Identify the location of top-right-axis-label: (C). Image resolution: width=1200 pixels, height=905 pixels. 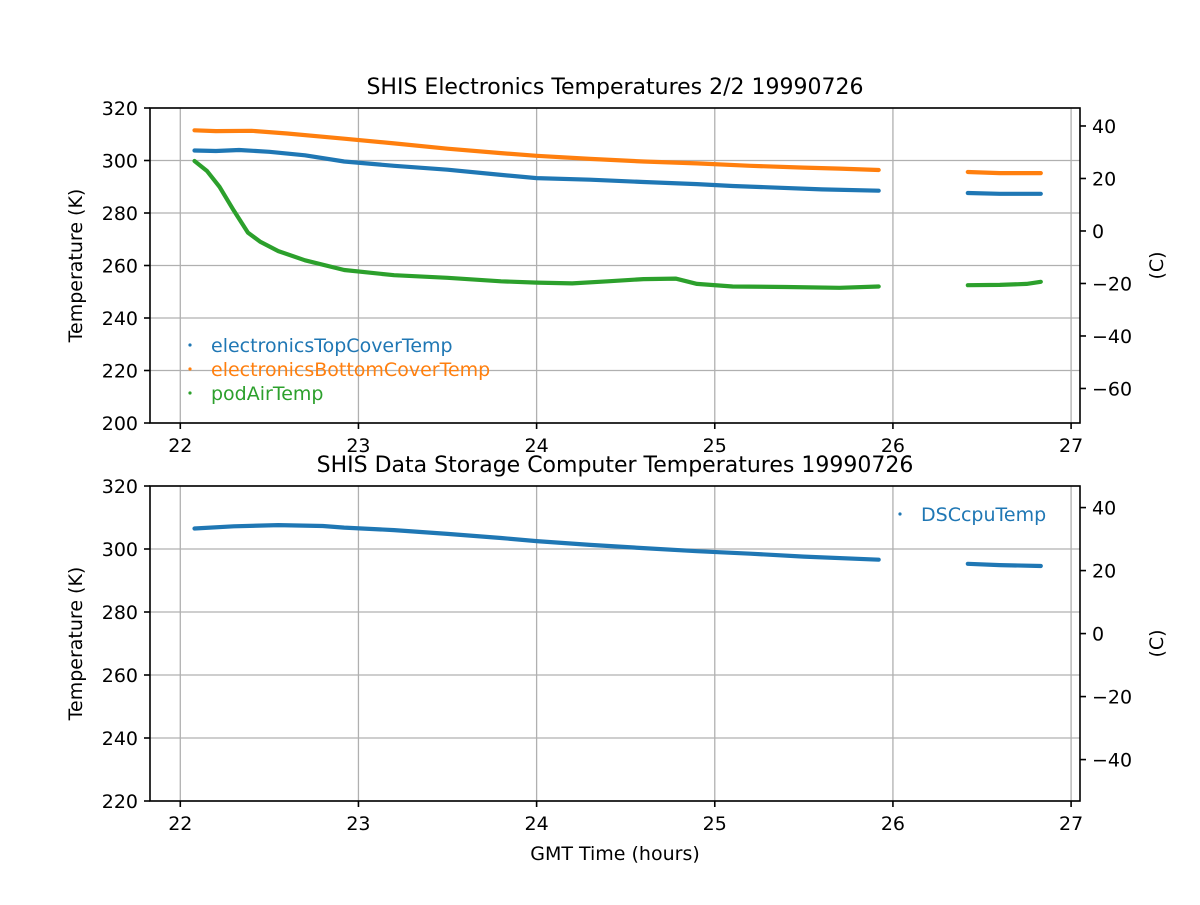
(1157, 265).